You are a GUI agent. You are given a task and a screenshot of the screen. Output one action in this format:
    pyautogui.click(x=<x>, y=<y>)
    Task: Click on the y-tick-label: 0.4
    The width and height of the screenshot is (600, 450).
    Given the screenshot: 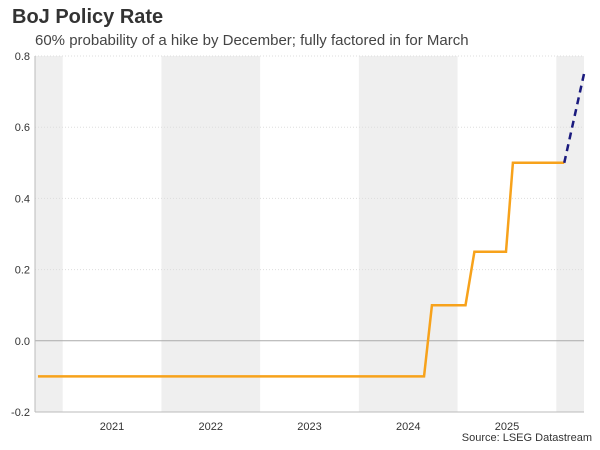 What is the action you would take?
    pyautogui.click(x=22, y=199)
    